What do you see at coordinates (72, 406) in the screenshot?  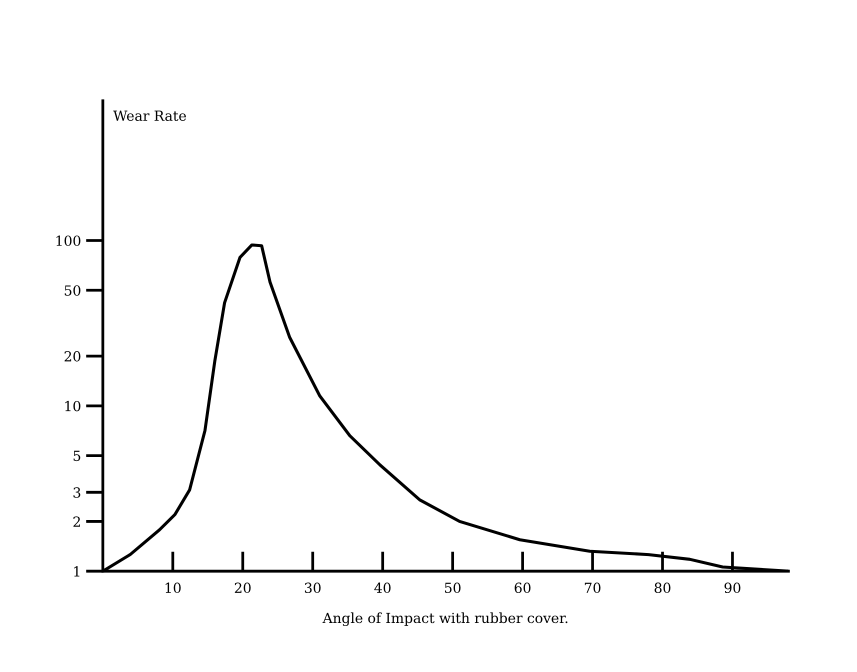 I see `y-tick-label: 10` at bounding box center [72, 406].